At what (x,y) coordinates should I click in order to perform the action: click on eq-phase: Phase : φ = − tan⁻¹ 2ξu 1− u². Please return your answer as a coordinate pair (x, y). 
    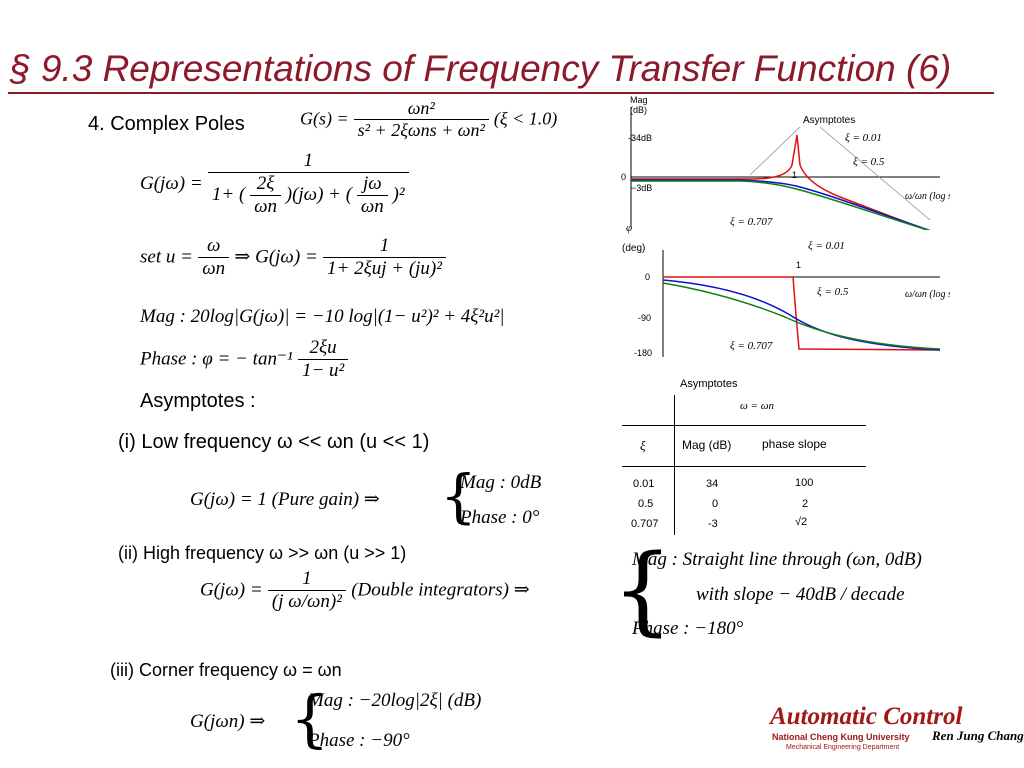
    Looking at the image, I should click on (244, 359).